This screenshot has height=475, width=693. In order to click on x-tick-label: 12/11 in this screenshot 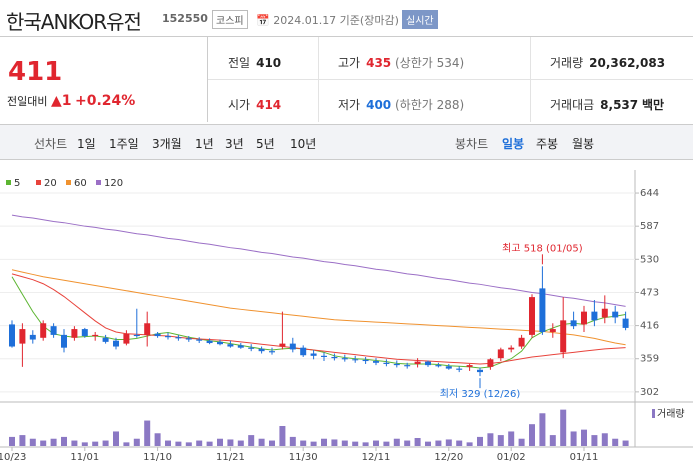, I will do `click(376, 457)`.